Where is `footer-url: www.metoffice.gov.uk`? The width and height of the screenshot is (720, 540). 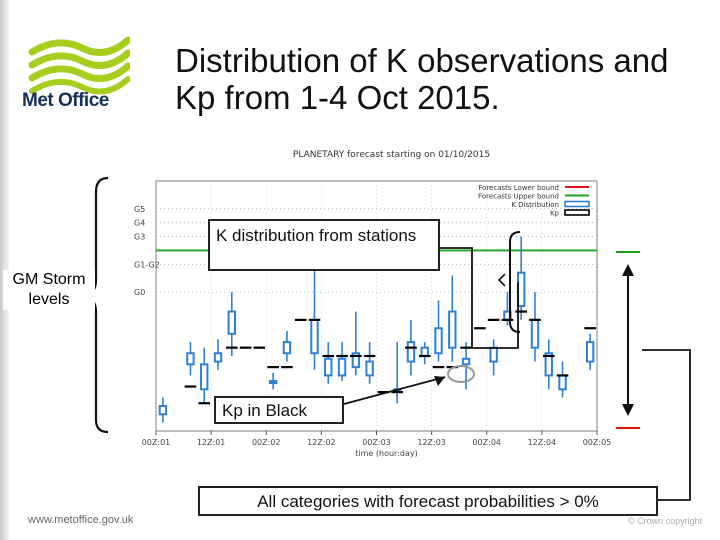 footer-url: www.metoffice.gov.uk is located at coordinates (81, 520).